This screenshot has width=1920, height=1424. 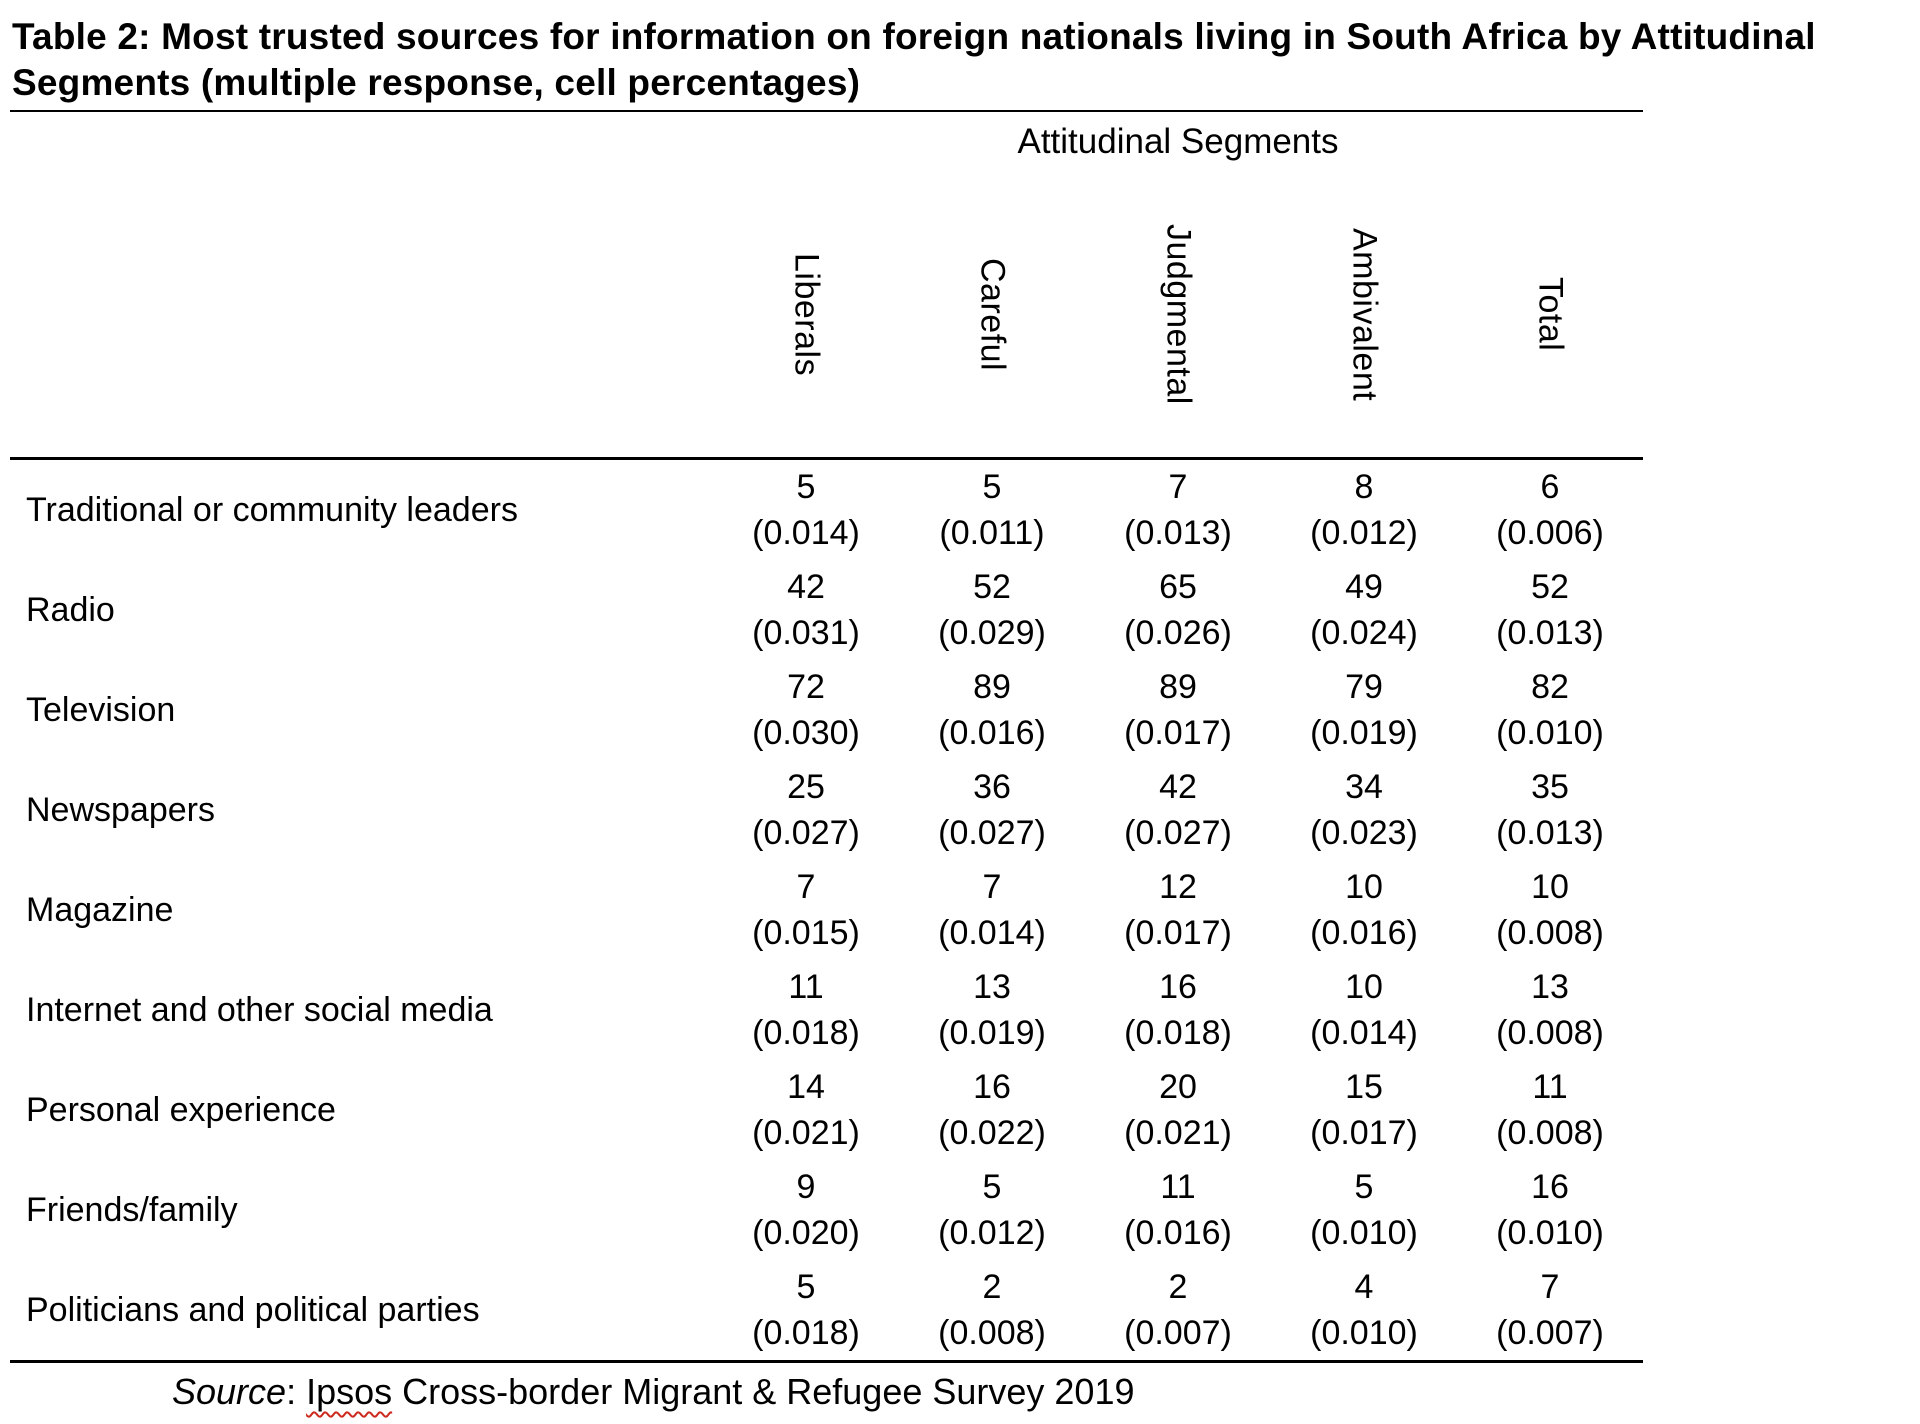 What do you see at coordinates (992, 1133) in the screenshot?
I see `cell-stderr: (0.022)` at bounding box center [992, 1133].